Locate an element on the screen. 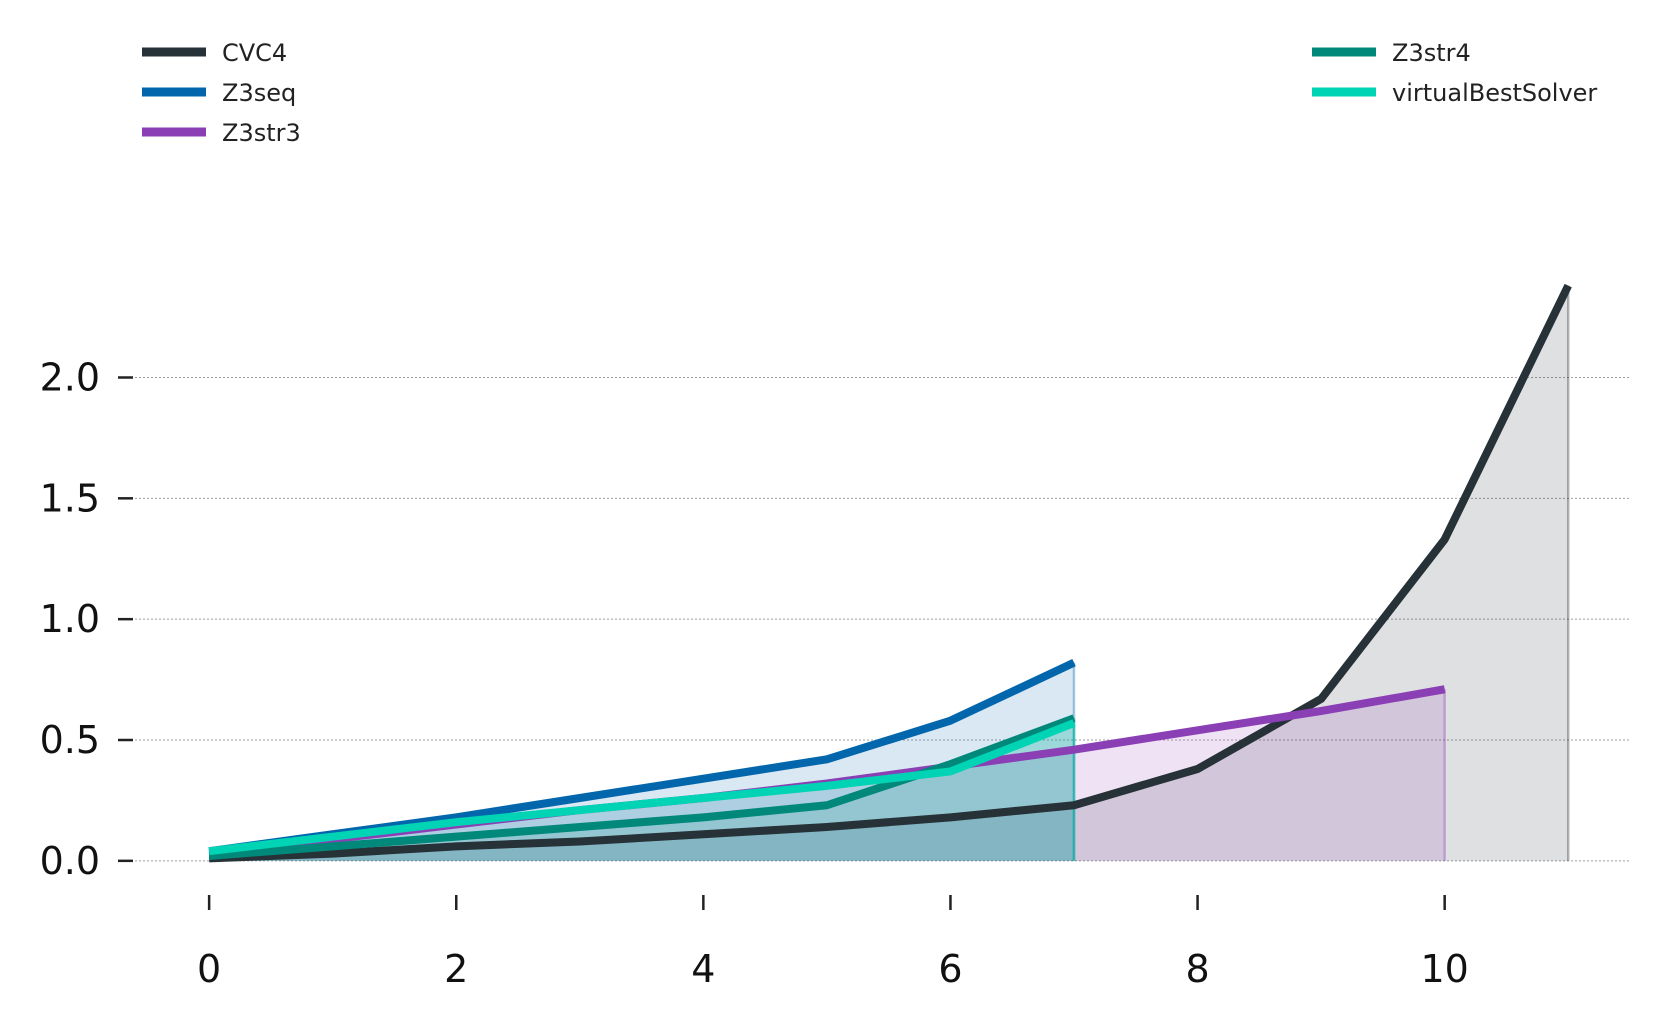 The width and height of the screenshot is (1653, 1018). y-tick-label: 0.0 is located at coordinates (70, 861).